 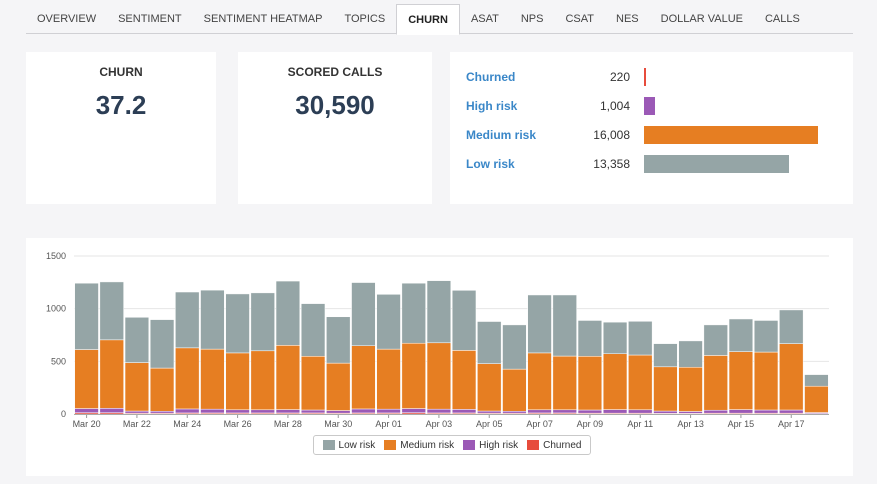 I want to click on y-tick-label: 1500, so click(x=56, y=256).